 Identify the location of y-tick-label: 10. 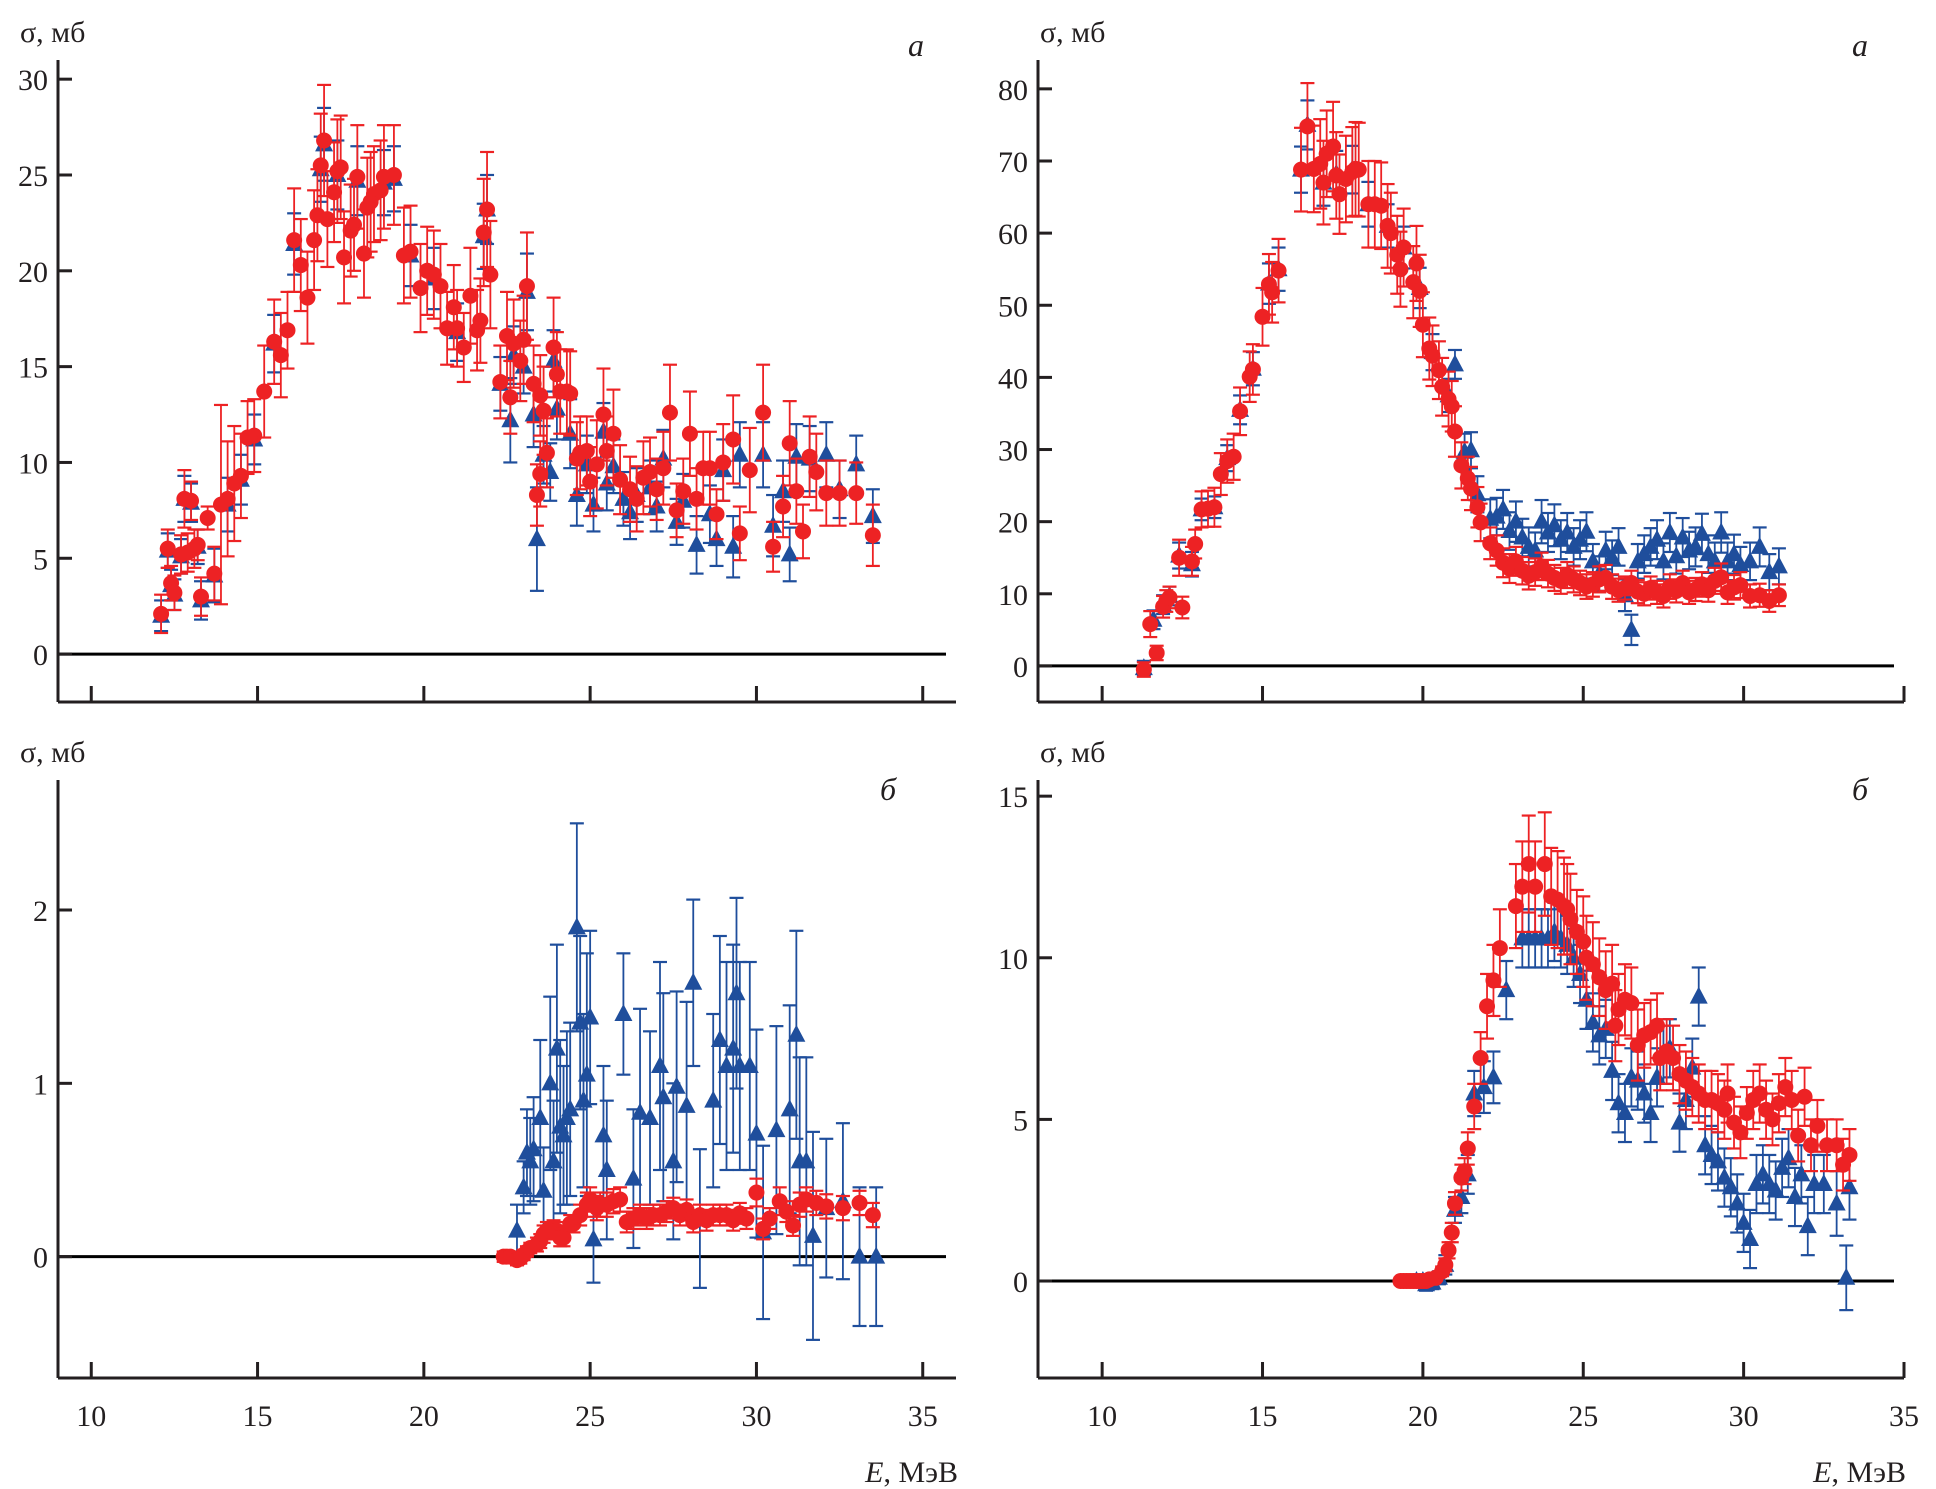
(33, 463).